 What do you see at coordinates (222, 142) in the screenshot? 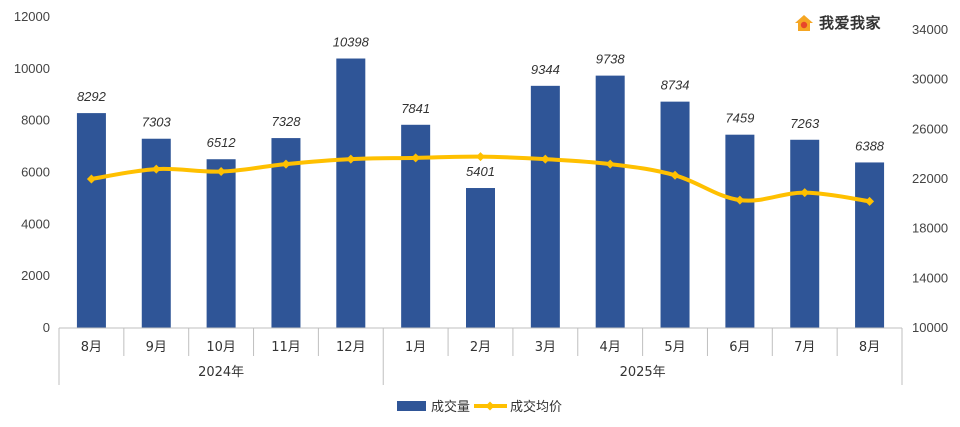
I see `bar-data-label: 6512` at bounding box center [222, 142].